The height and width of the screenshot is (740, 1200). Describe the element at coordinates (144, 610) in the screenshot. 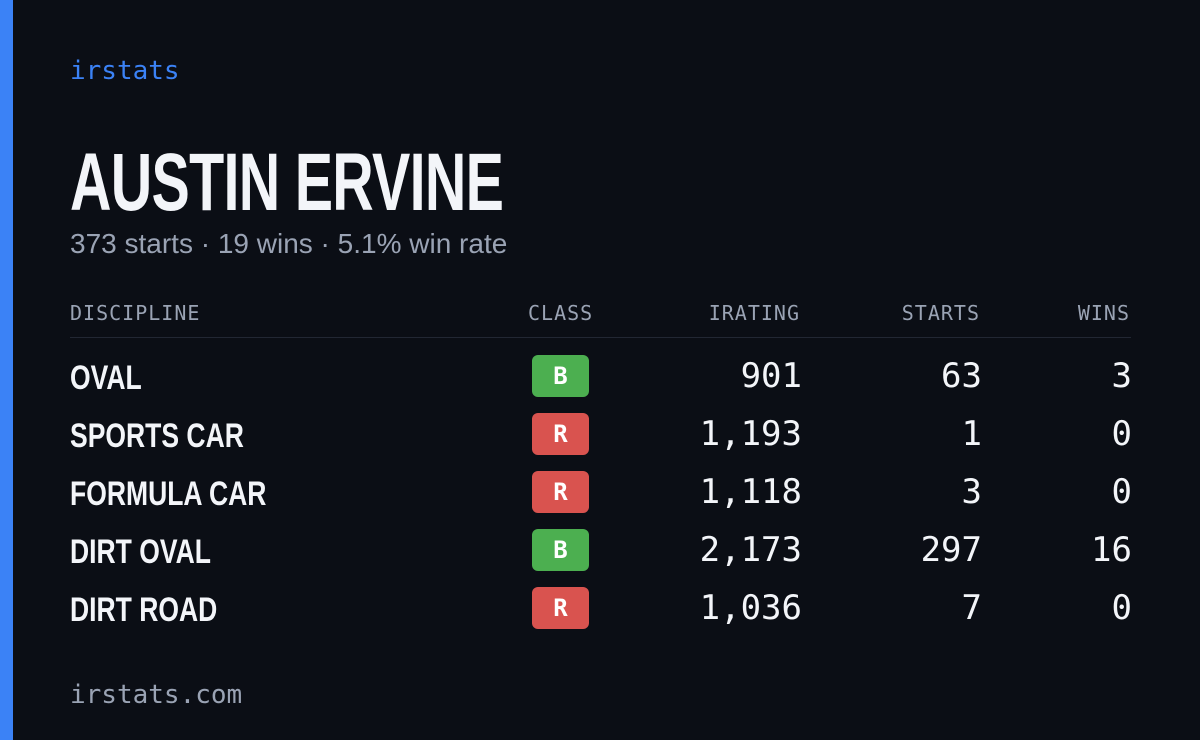

I see `discipline: DIRT ROAD` at that location.